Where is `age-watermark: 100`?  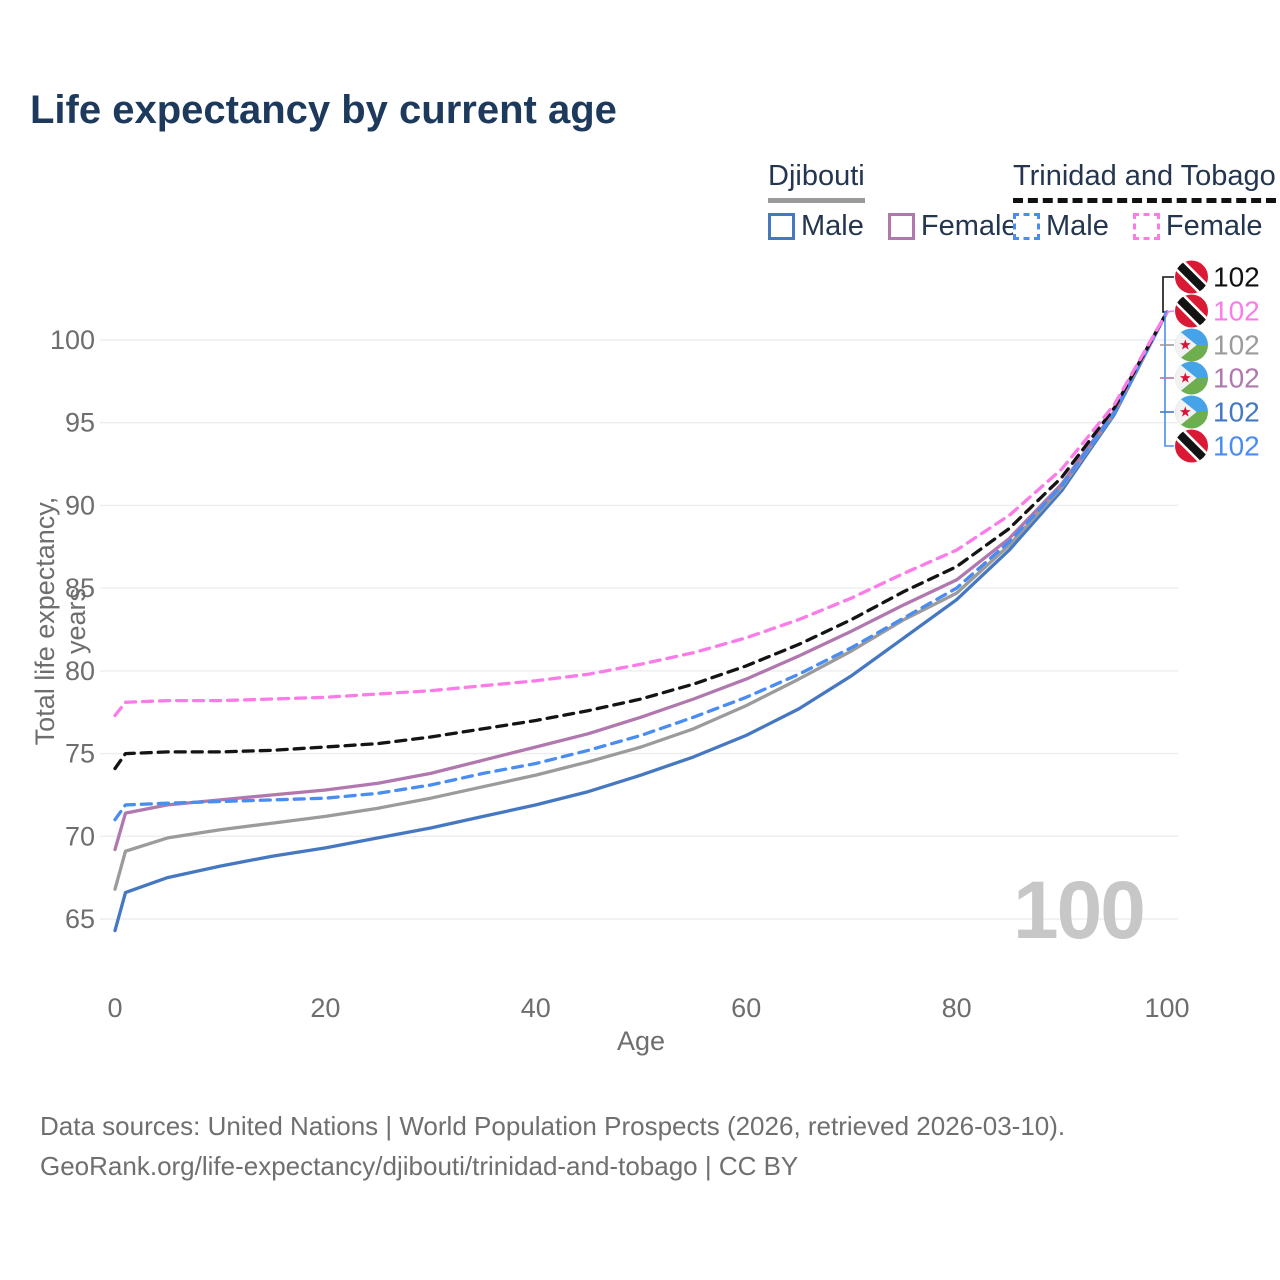
age-watermark: 100 is located at coordinates (1079, 910).